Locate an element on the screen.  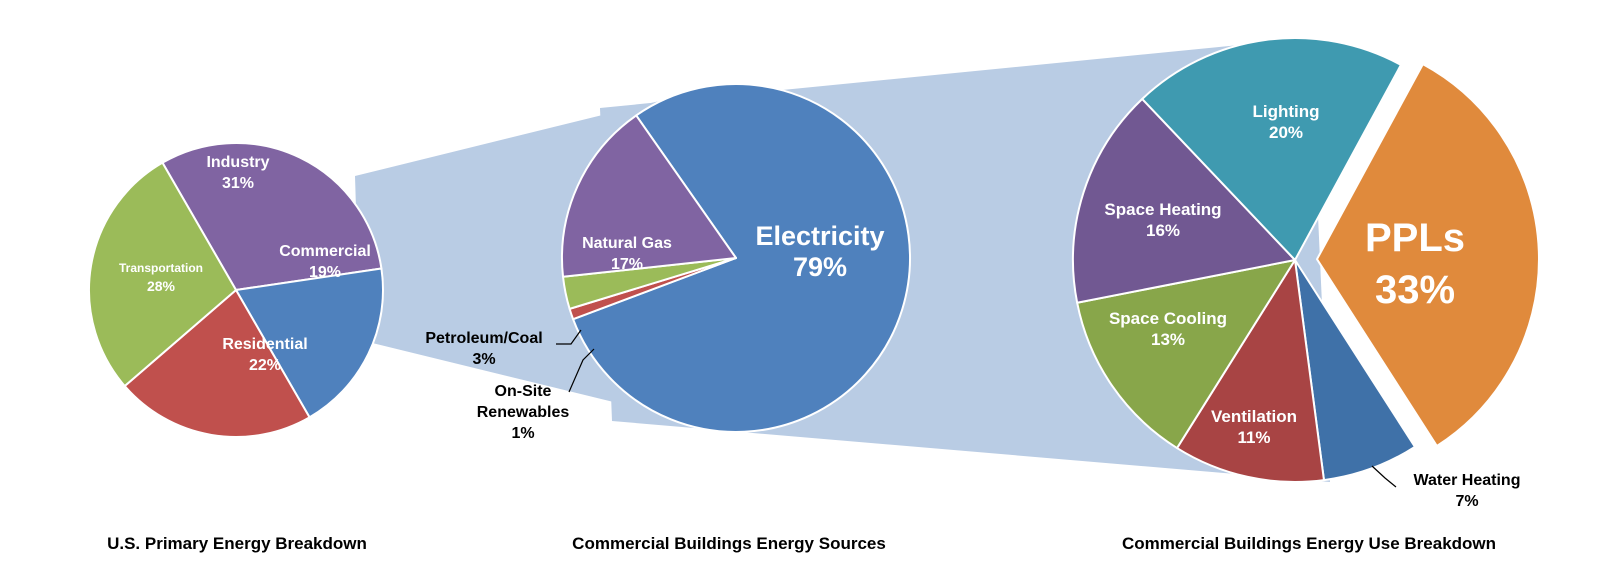
value-residential: 22% is located at coordinates (265, 365).